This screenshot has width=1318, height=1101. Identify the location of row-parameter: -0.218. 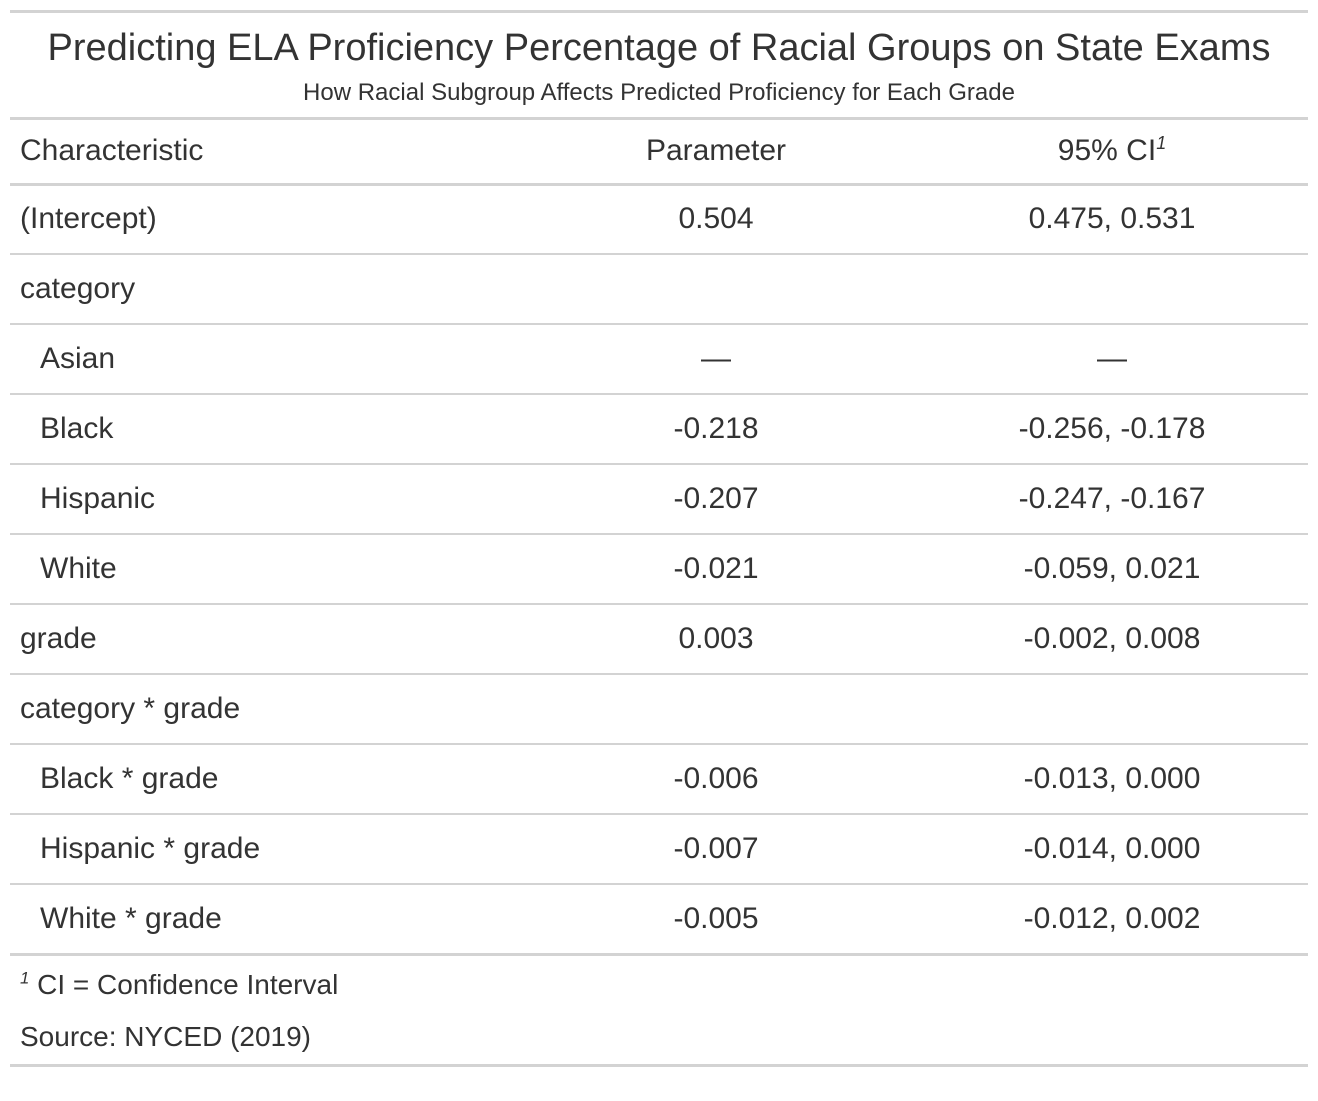
(716, 428).